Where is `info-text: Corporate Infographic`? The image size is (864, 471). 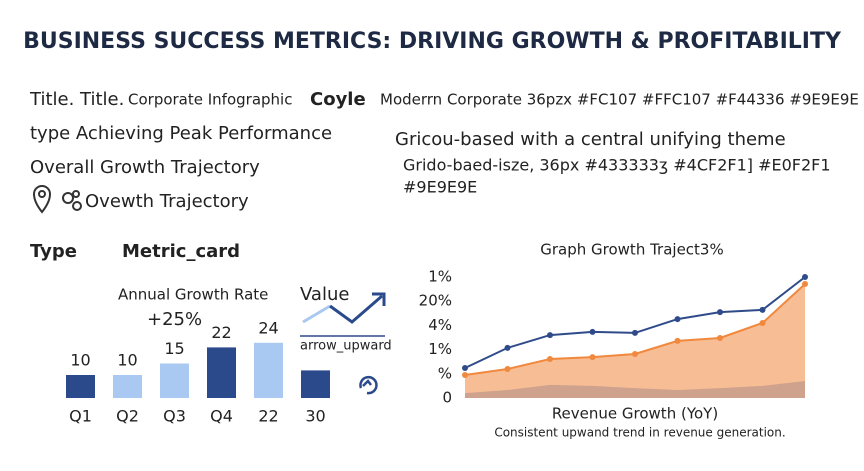
info-text: Corporate Infographic is located at coordinates (210, 100).